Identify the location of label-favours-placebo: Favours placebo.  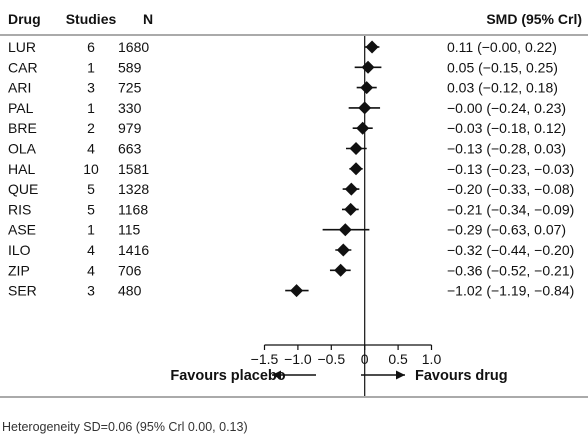
(227, 376).